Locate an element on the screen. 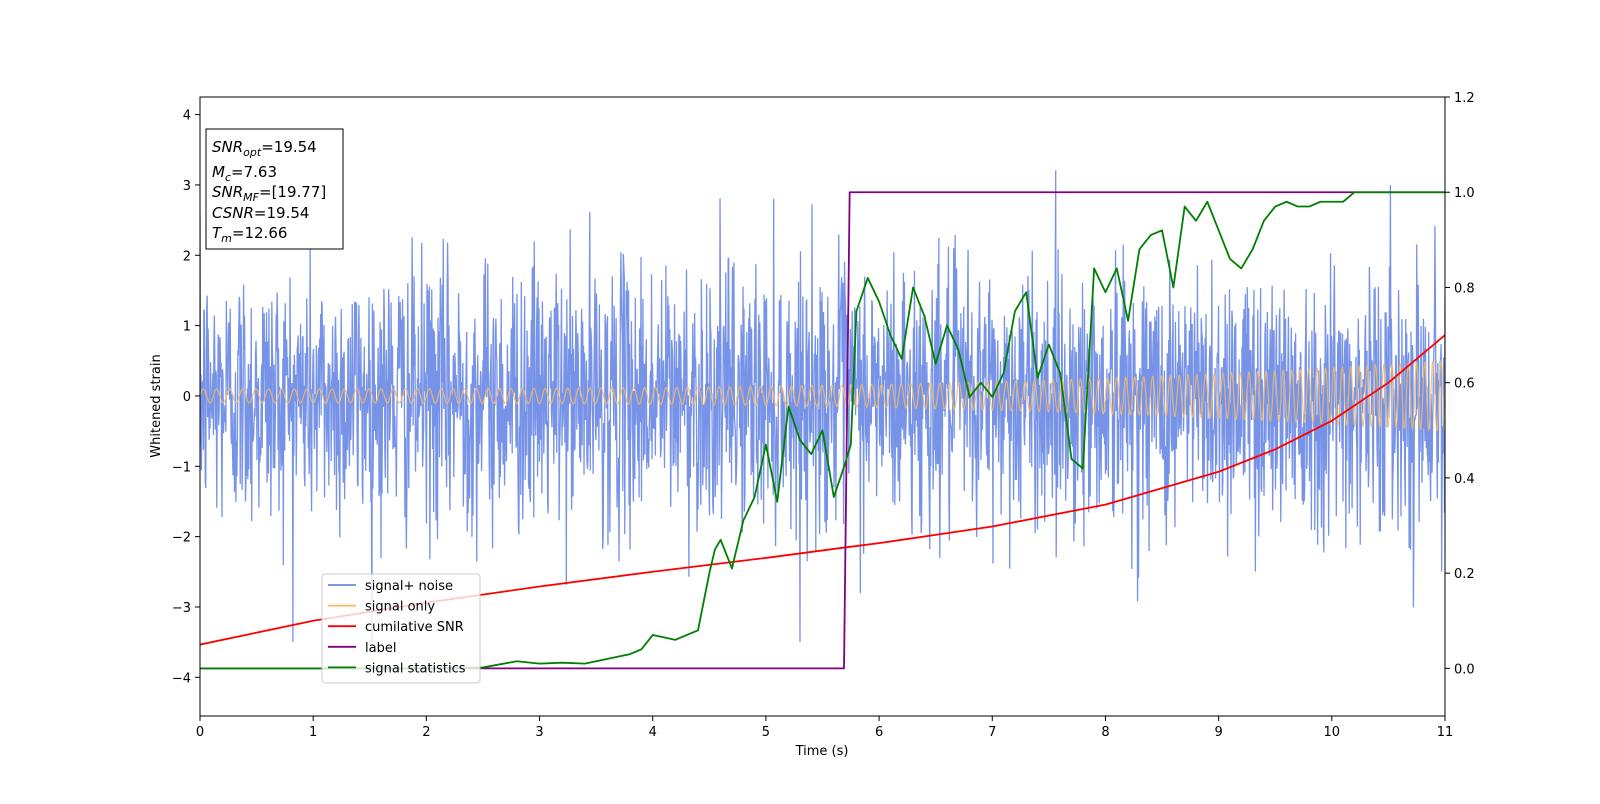 Image resolution: width=1600 pixels, height=804 pixels. y-tick-label: 1 is located at coordinates (187, 327).